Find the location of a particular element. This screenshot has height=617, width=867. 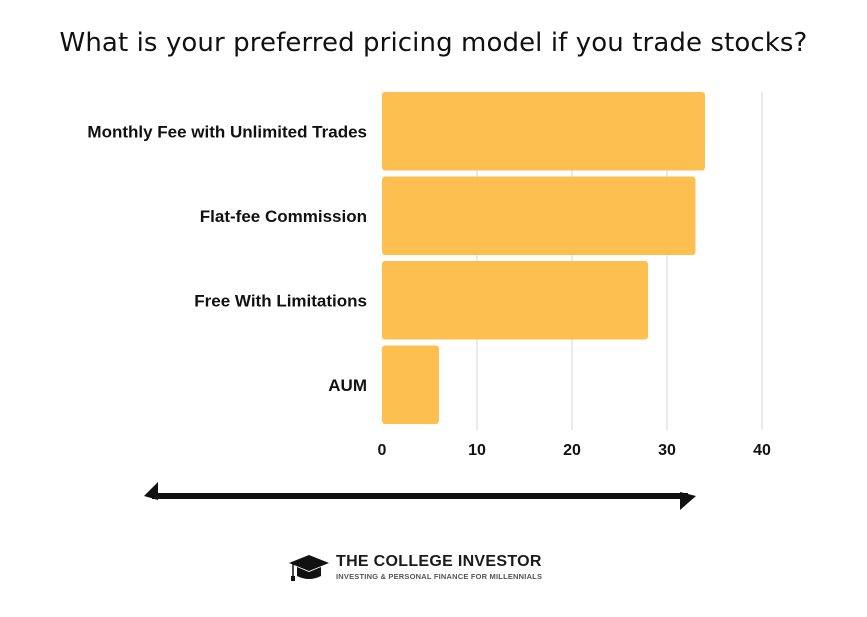

graduation-cap-icon is located at coordinates (309, 568).